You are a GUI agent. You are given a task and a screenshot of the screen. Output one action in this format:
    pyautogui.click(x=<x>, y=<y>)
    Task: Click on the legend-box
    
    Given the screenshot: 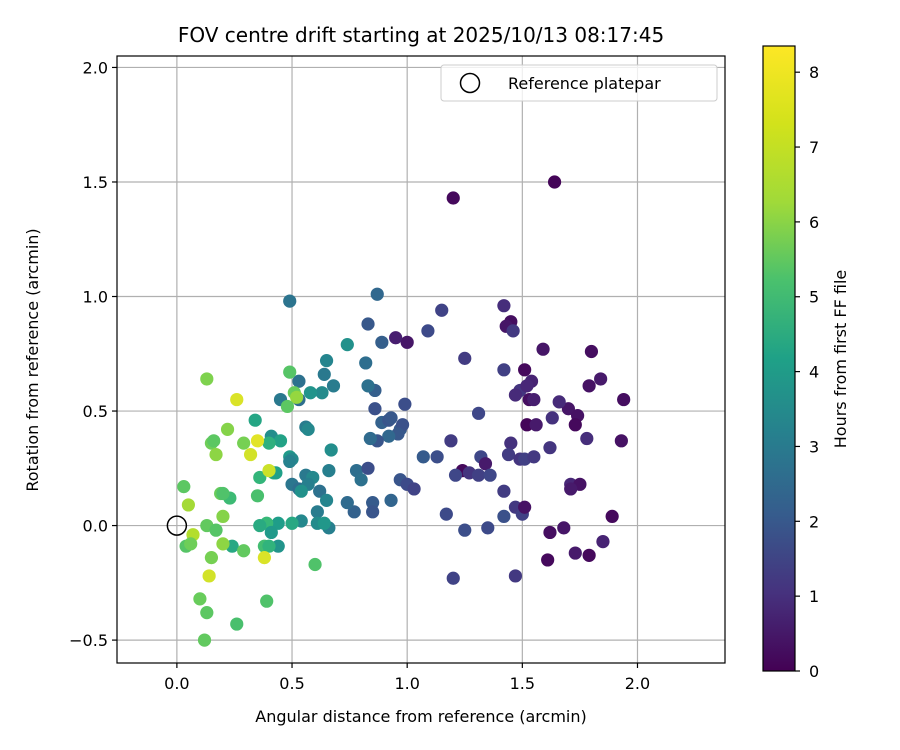 What is the action you would take?
    pyautogui.click(x=579, y=83)
    